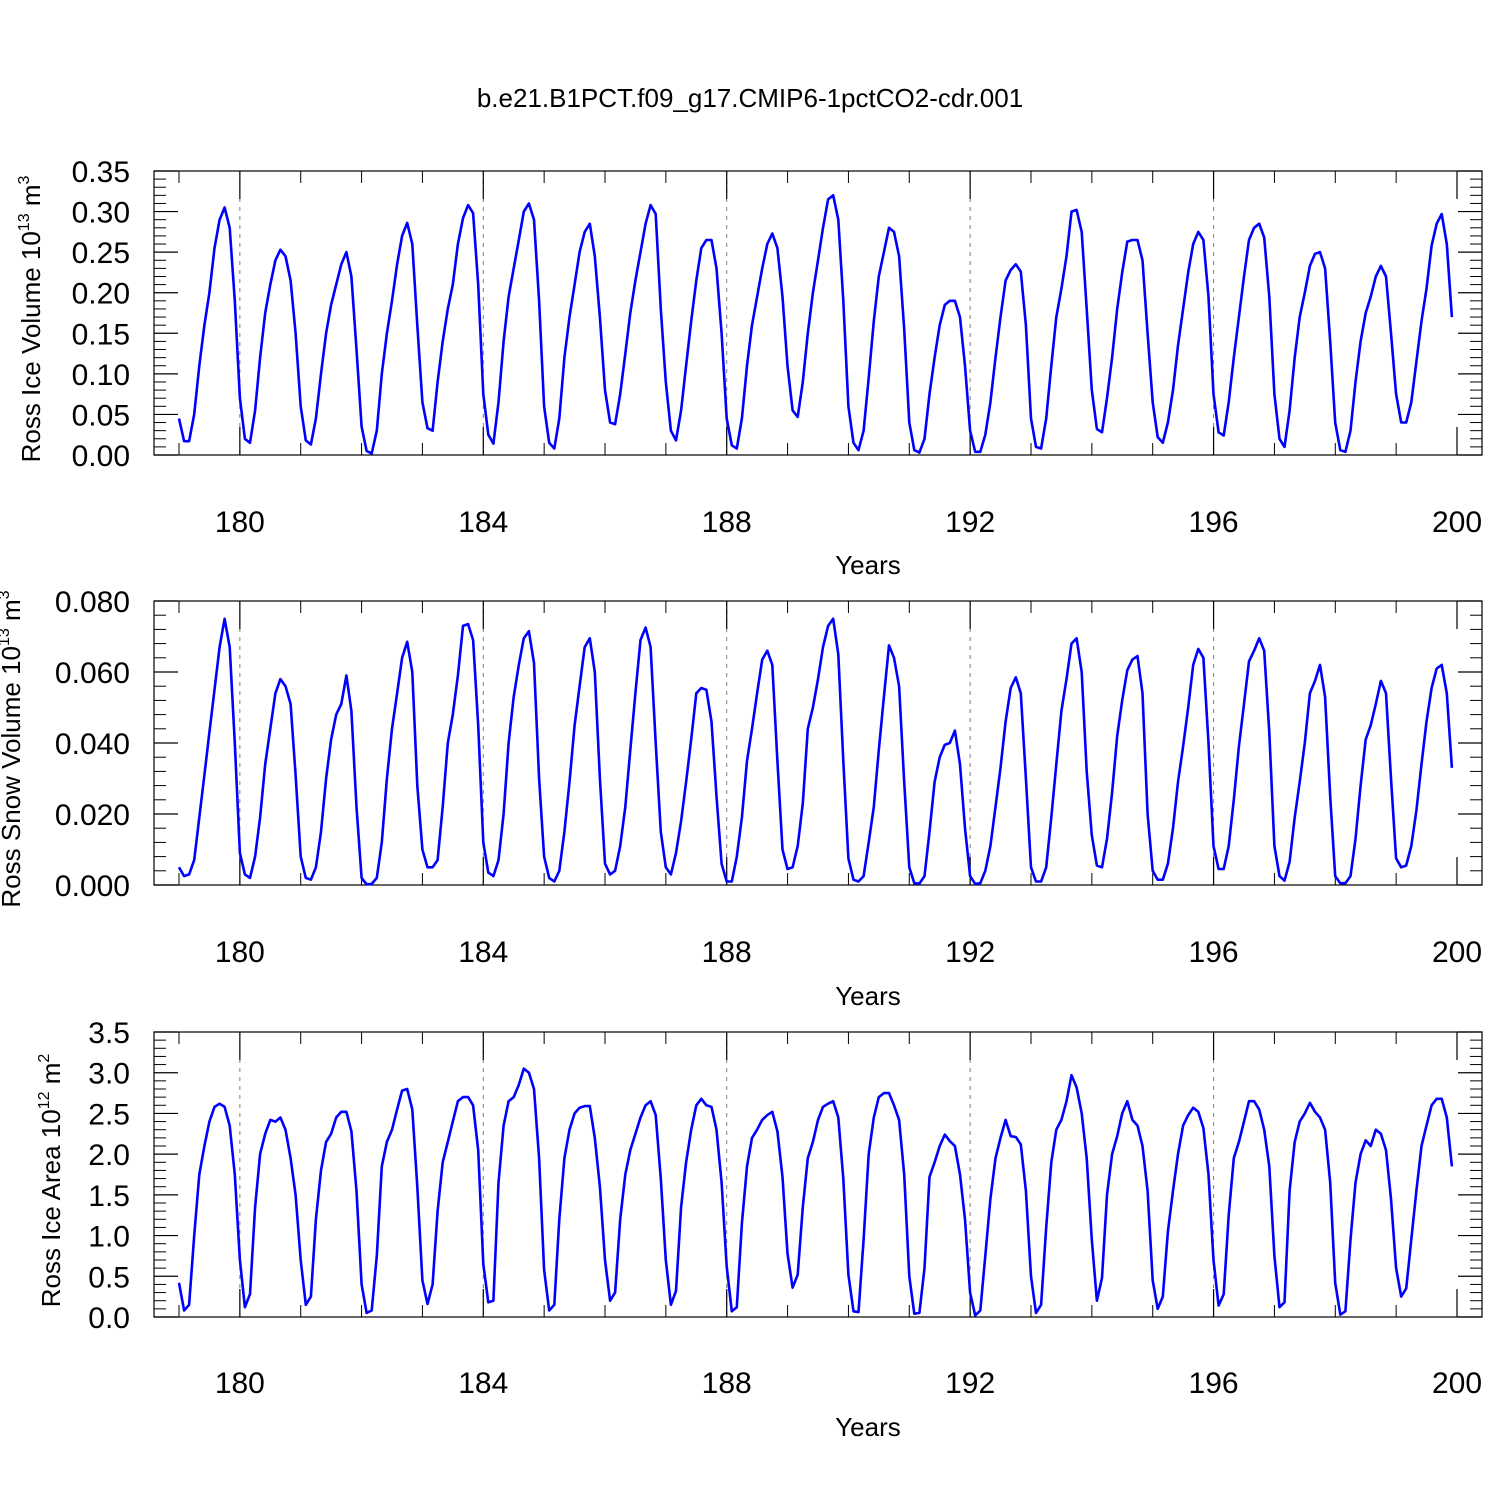 The height and width of the screenshot is (1500, 1500). Describe the element at coordinates (31, 318) in the screenshot. I see `y-axis-title: Ross Ice Volume 1013 m3` at that location.